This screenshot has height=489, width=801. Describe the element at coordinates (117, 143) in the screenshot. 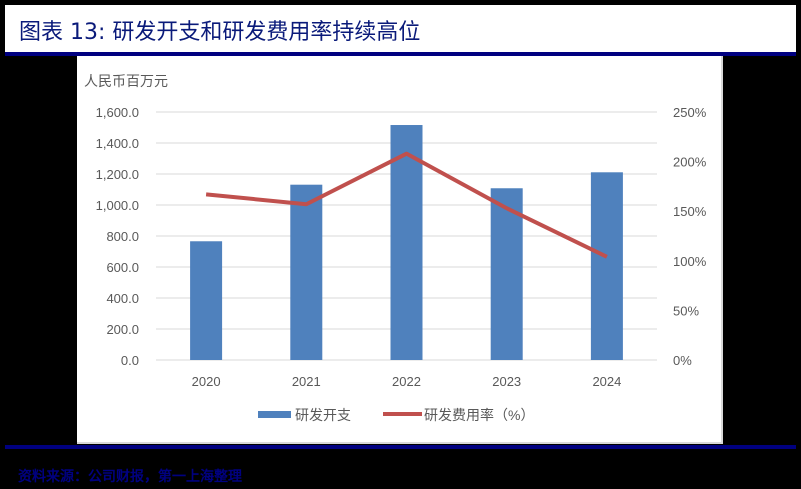

I see `left-tick-label: 1,400.0` at that location.